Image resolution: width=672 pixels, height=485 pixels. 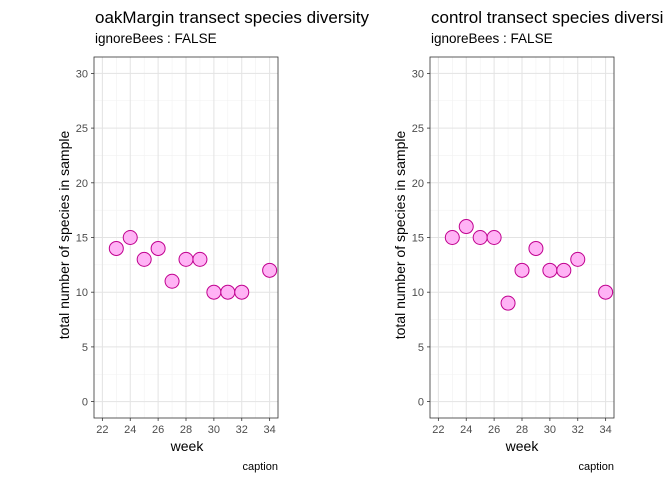 I want to click on chart-title: control transect species diversi, so click(x=547, y=17).